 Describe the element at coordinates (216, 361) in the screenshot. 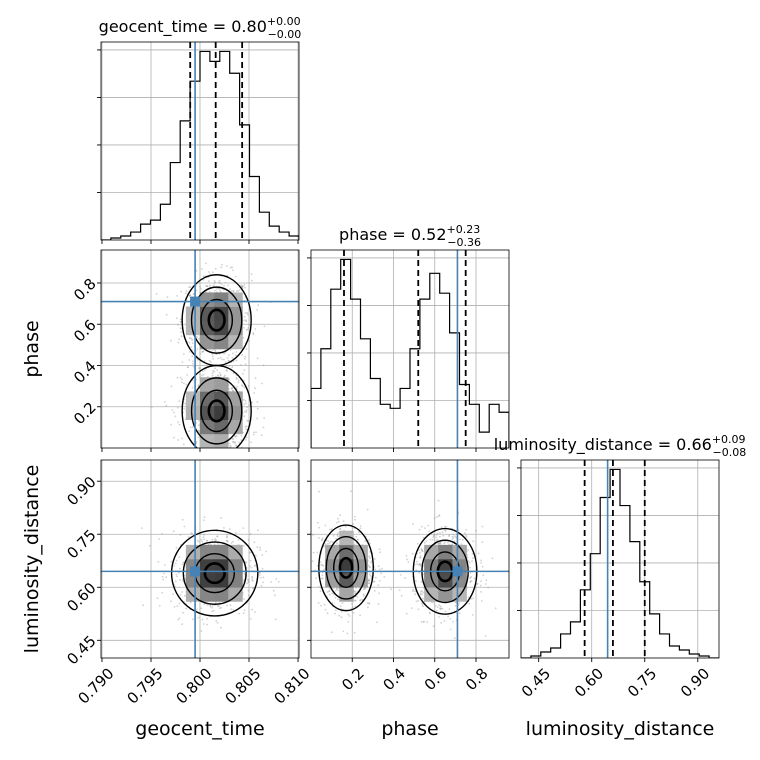

I see `contours` at that location.